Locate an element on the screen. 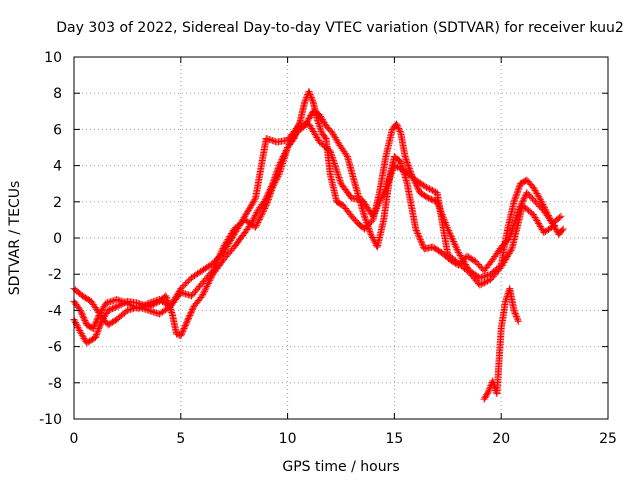 Image resolution: width=640 pixels, height=480 pixels. x-tick-label: 15 is located at coordinates (394, 439).